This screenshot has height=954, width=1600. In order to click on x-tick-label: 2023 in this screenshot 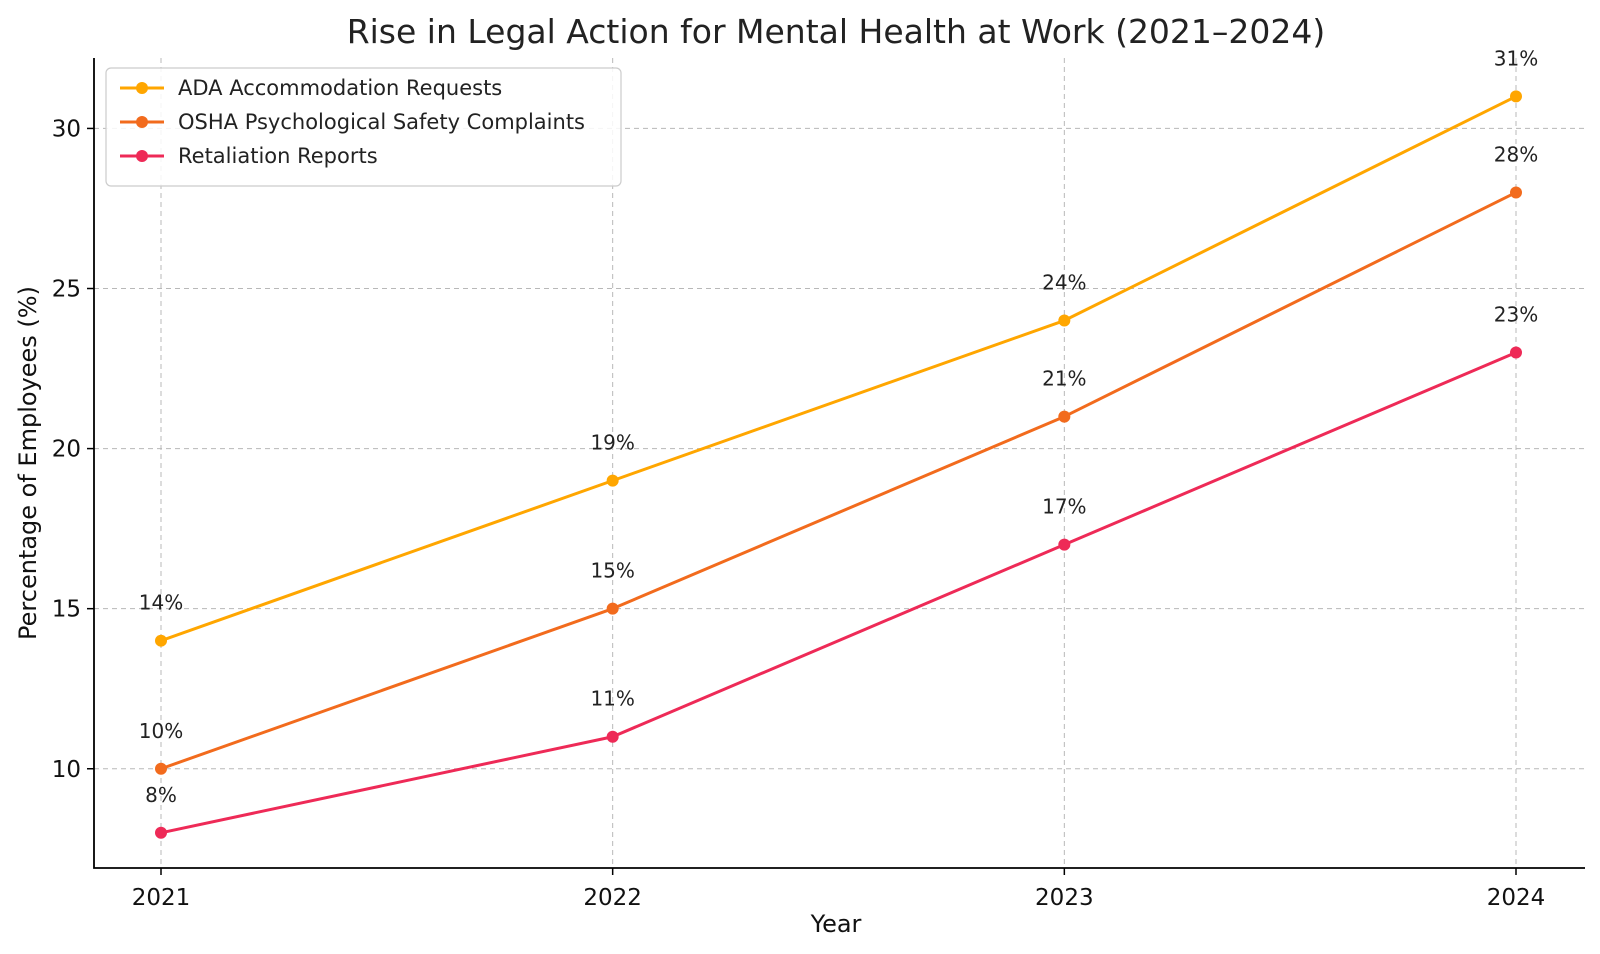, I will do `click(1064, 898)`.